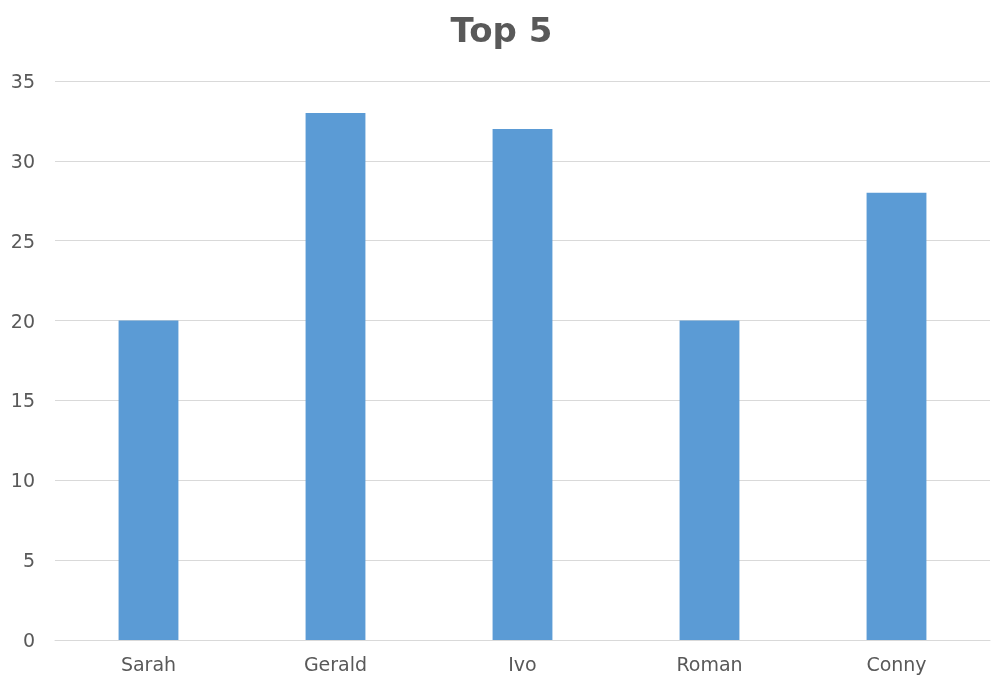 The height and width of the screenshot is (689, 1003). Describe the element at coordinates (28, 560) in the screenshot. I see `y-tick-label: 5` at that location.